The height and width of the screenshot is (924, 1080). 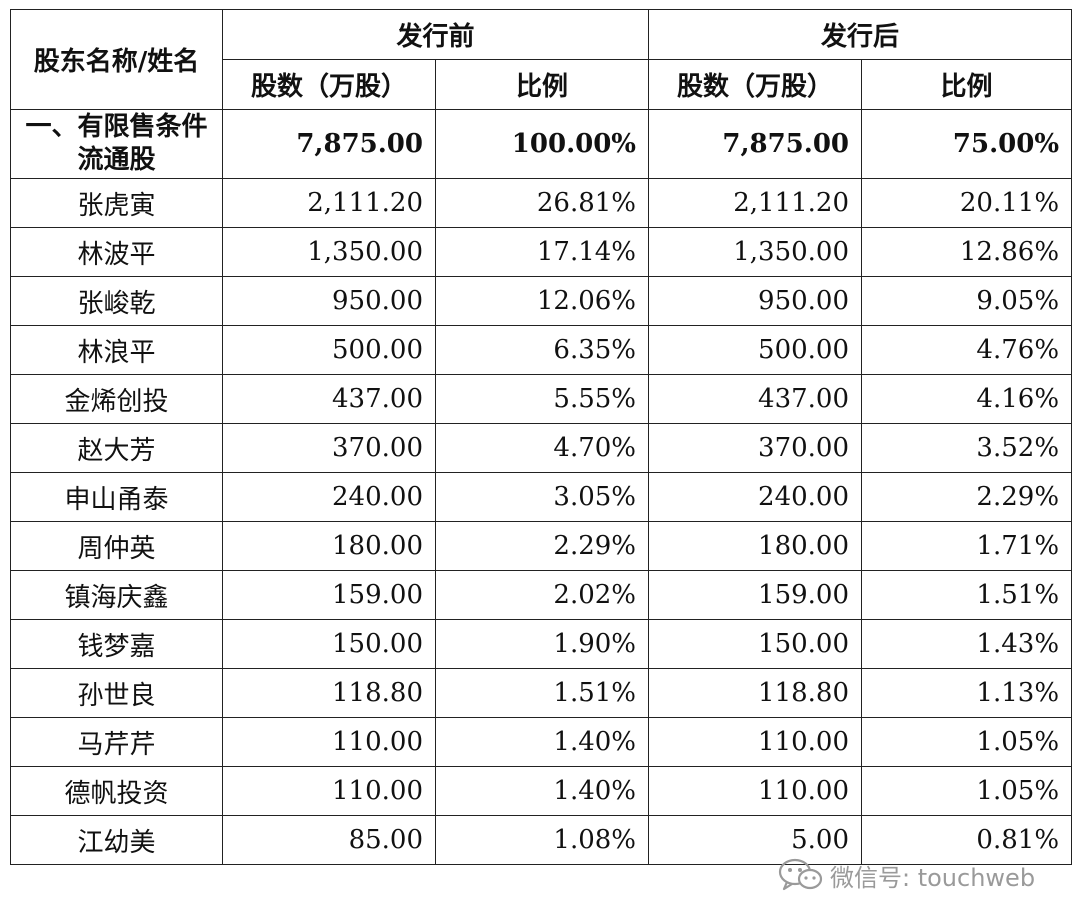 I want to click on header-after-ratio: 比例, so click(x=967, y=84).